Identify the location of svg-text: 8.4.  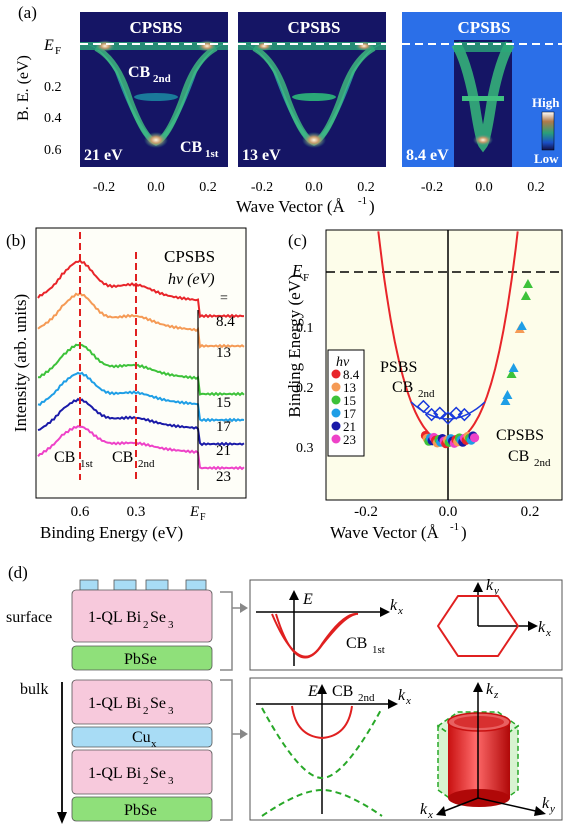
(225, 322).